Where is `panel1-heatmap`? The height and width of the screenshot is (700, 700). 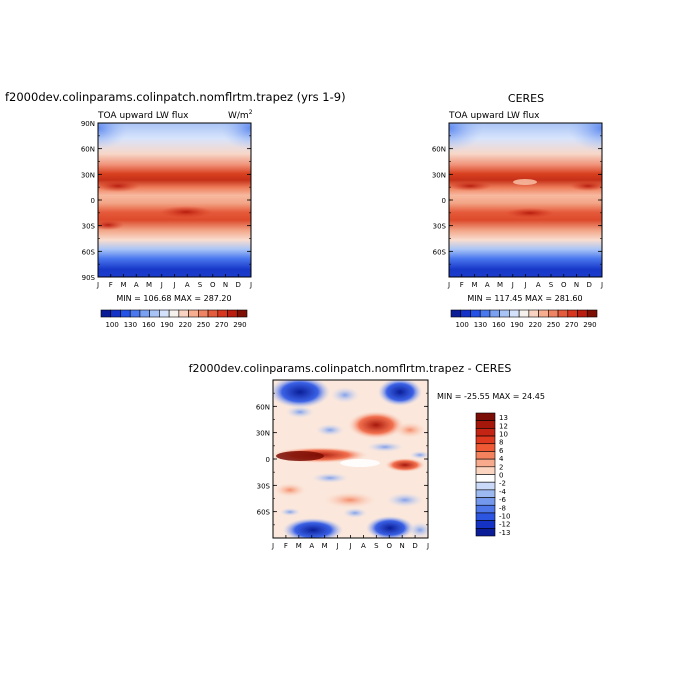
panel1-heatmap is located at coordinates (174, 200).